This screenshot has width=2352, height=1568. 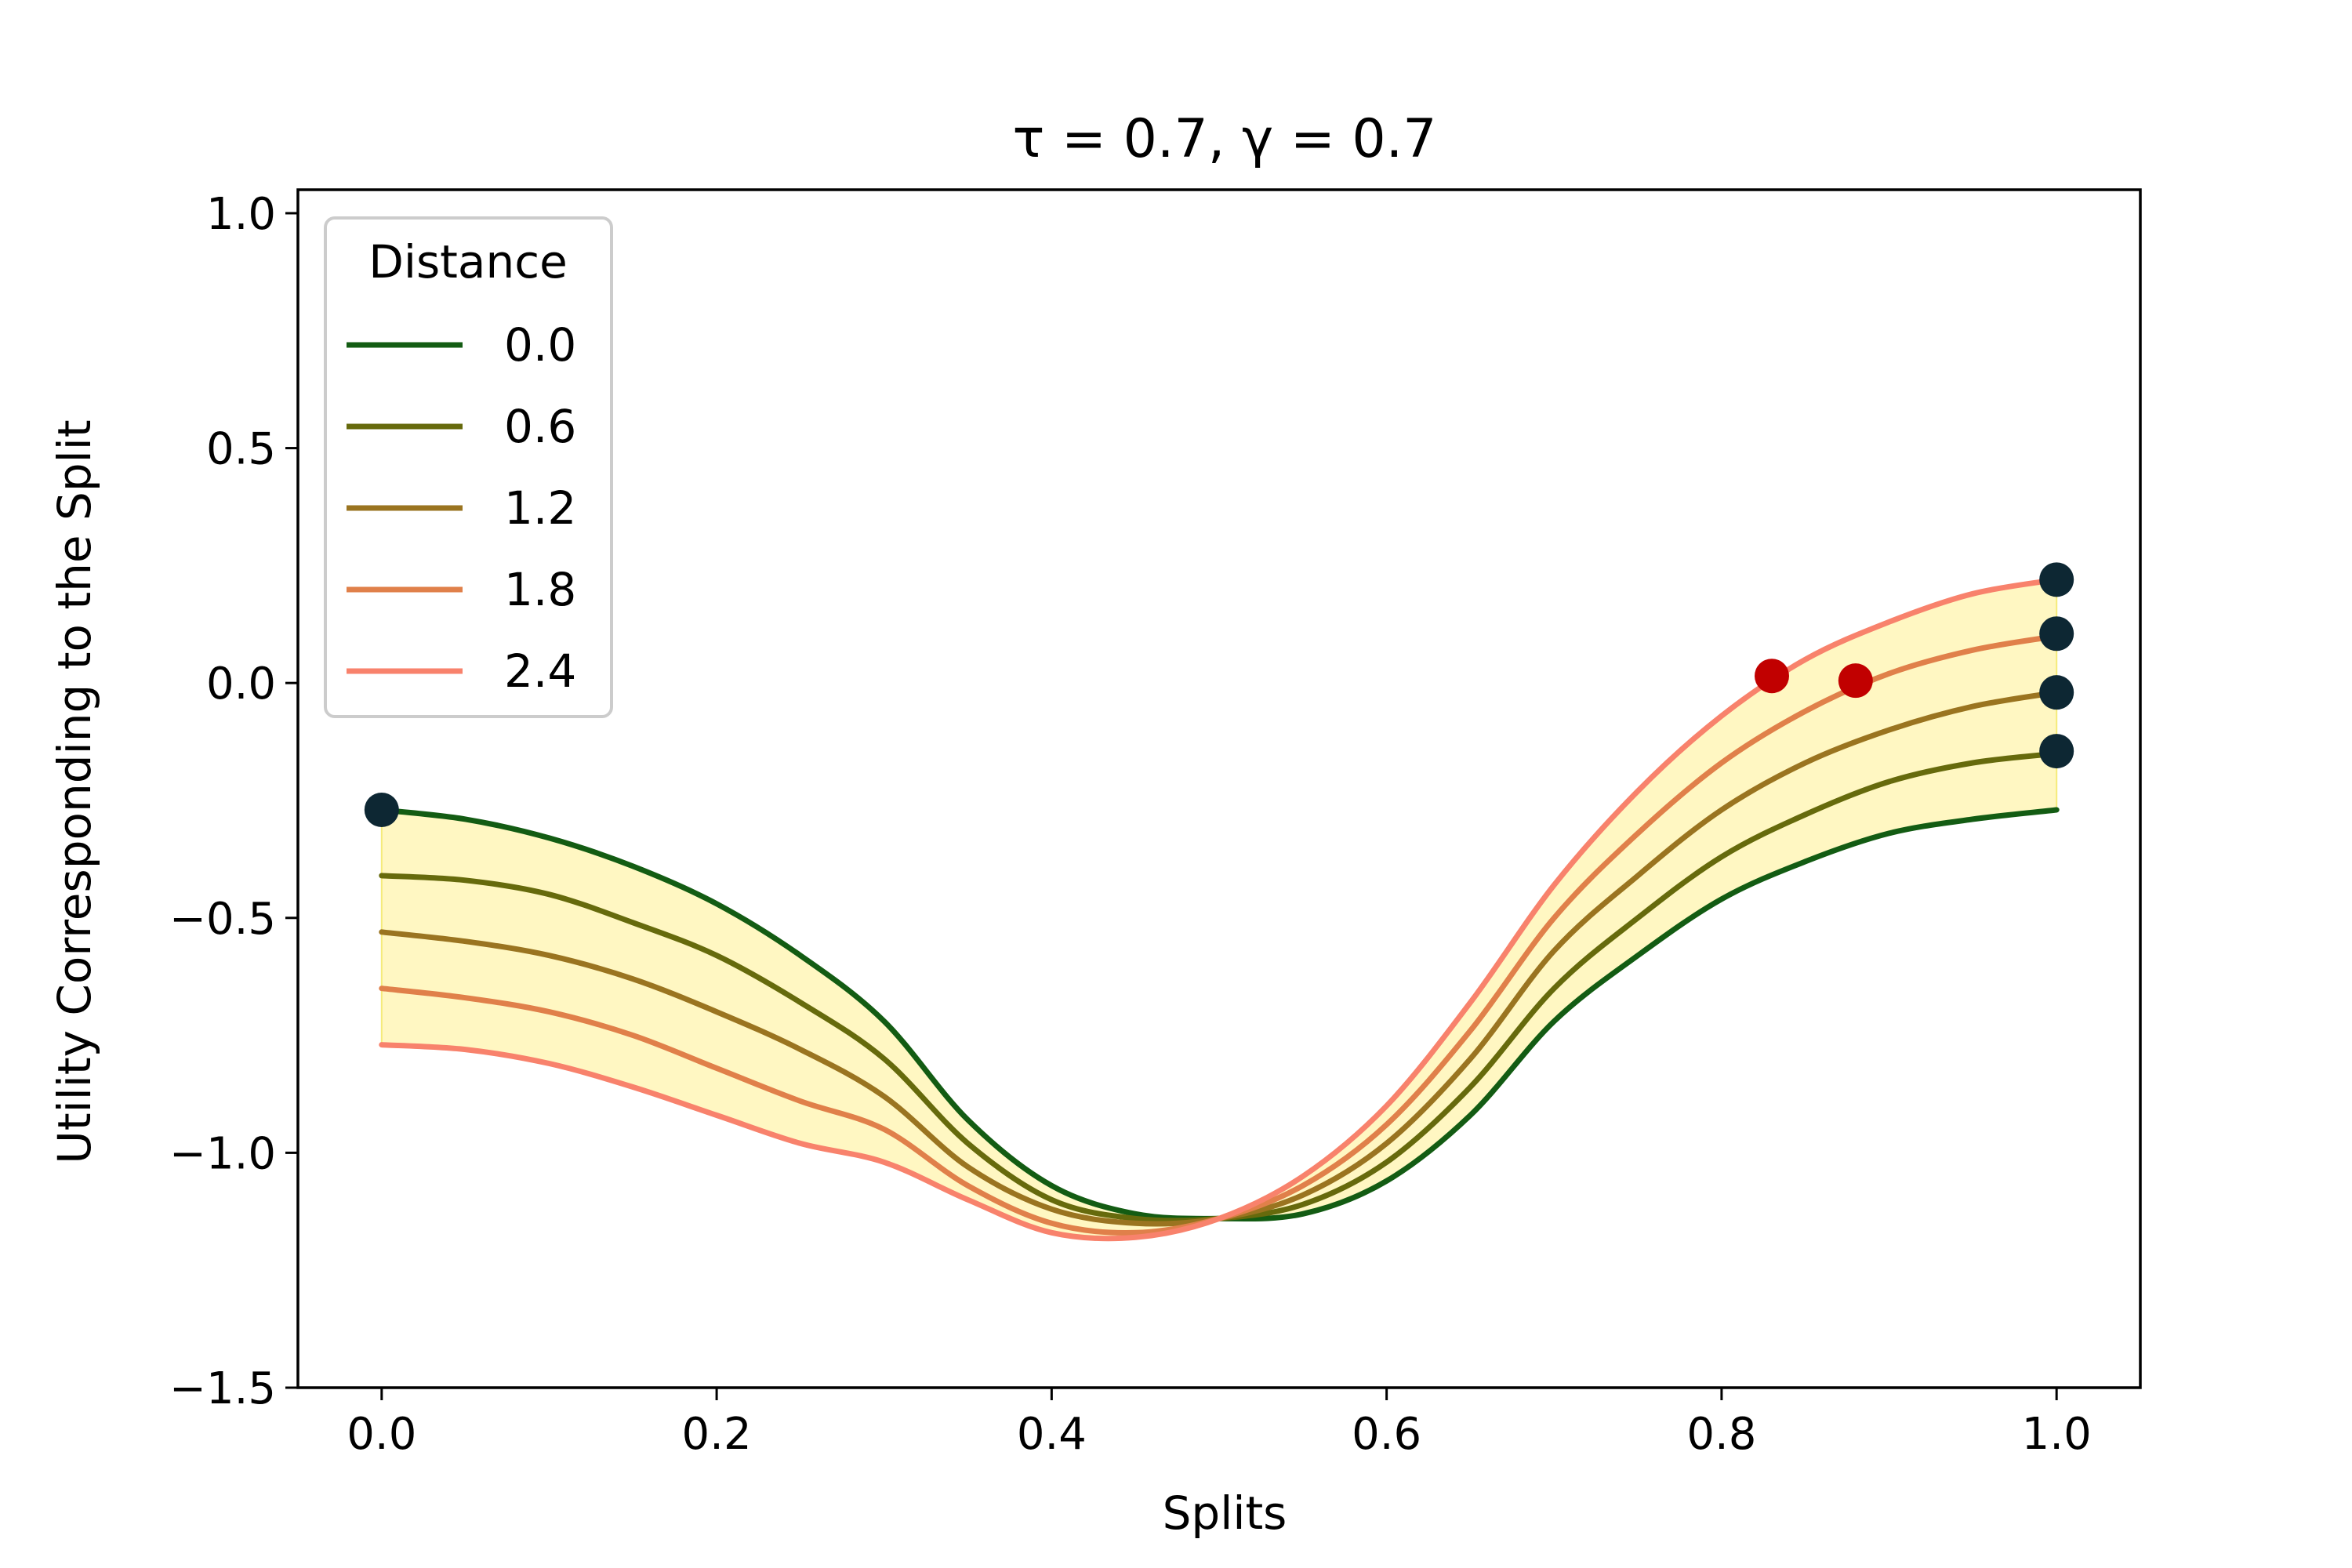 What do you see at coordinates (1224, 139) in the screenshot?
I see `chart-title: τ = 0.7, γ = 0.7` at bounding box center [1224, 139].